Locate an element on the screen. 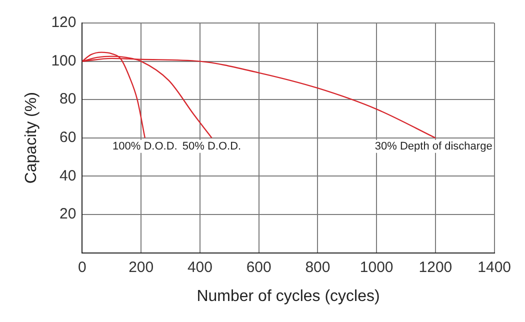  x-tick-label: 1400 is located at coordinates (495, 267).